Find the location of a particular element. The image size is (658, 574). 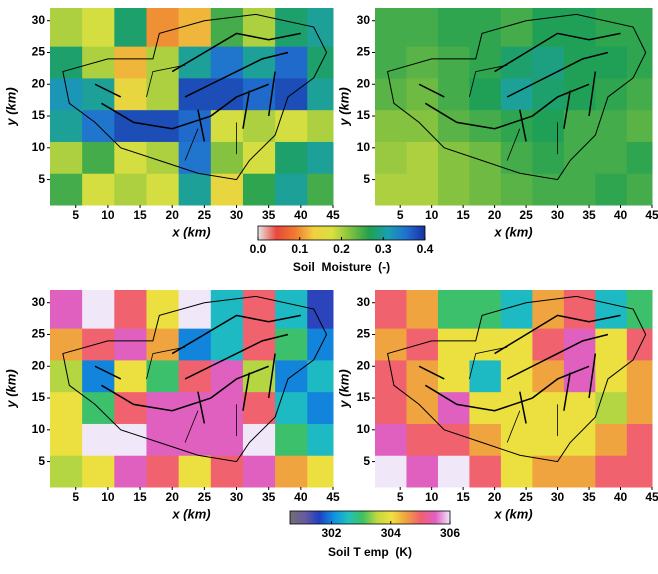

y-tick-label: 10 is located at coordinates (39, 429).